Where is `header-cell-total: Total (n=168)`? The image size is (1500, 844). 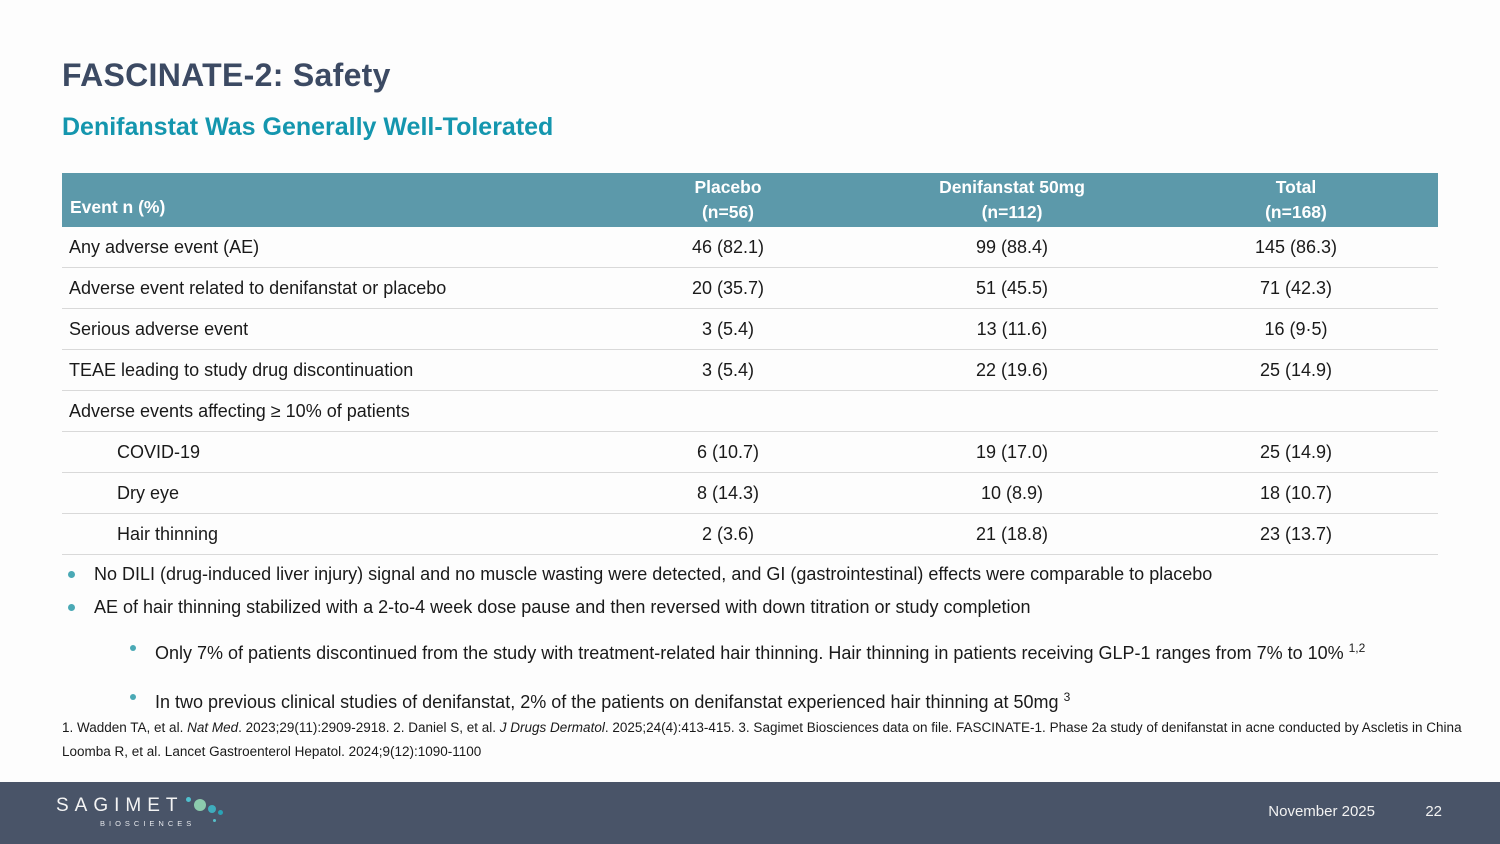
header-cell-total: Total (n=168) is located at coordinates (1296, 200).